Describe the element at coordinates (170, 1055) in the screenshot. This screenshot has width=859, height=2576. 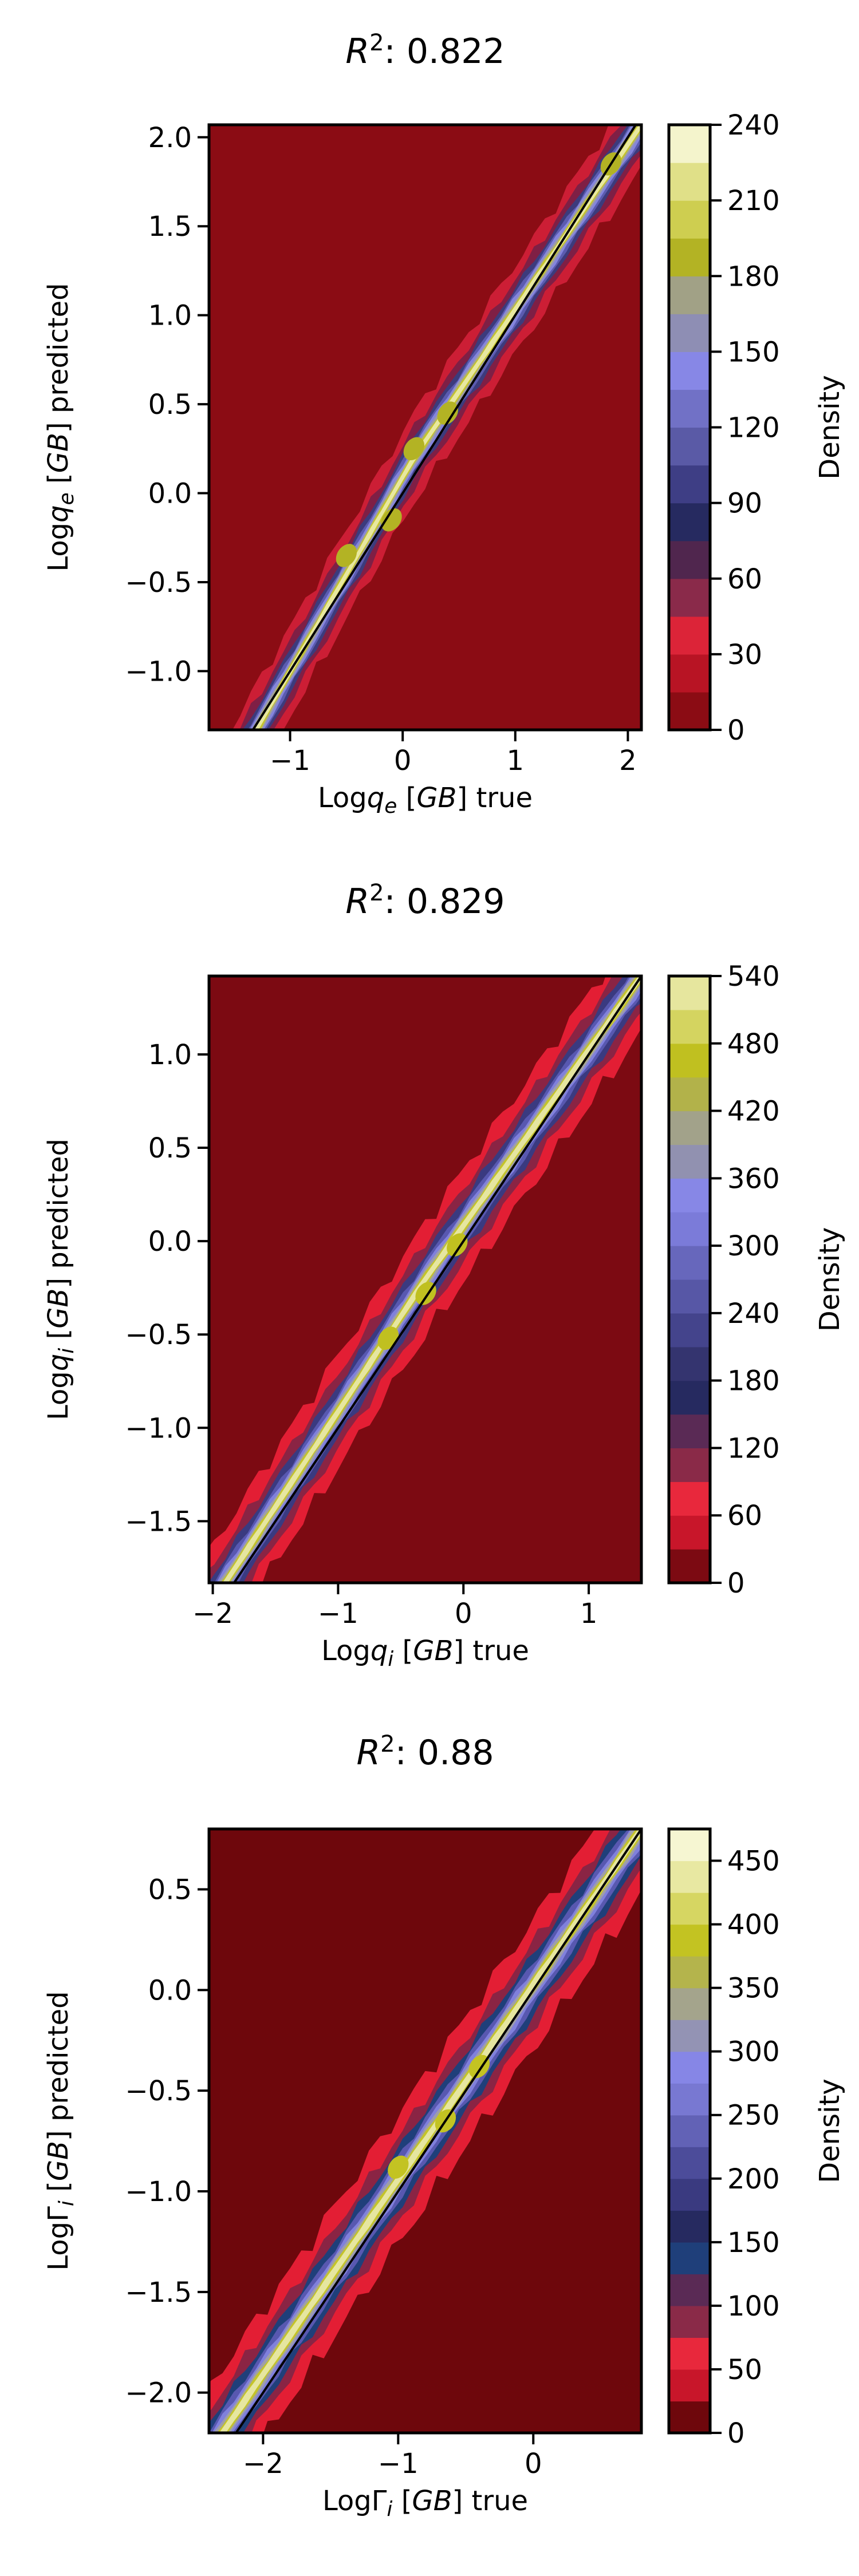
I see `y-tick-label: 1.0` at that location.